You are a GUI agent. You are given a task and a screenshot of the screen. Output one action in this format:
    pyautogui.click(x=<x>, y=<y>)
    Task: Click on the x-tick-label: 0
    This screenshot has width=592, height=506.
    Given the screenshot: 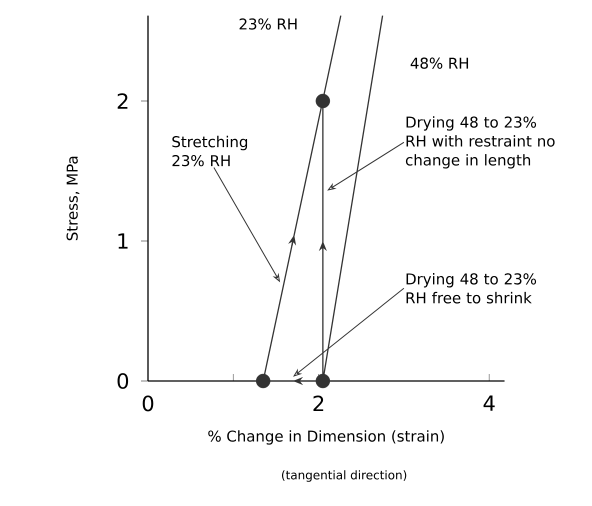 What is the action you would take?
    pyautogui.click(x=148, y=404)
    